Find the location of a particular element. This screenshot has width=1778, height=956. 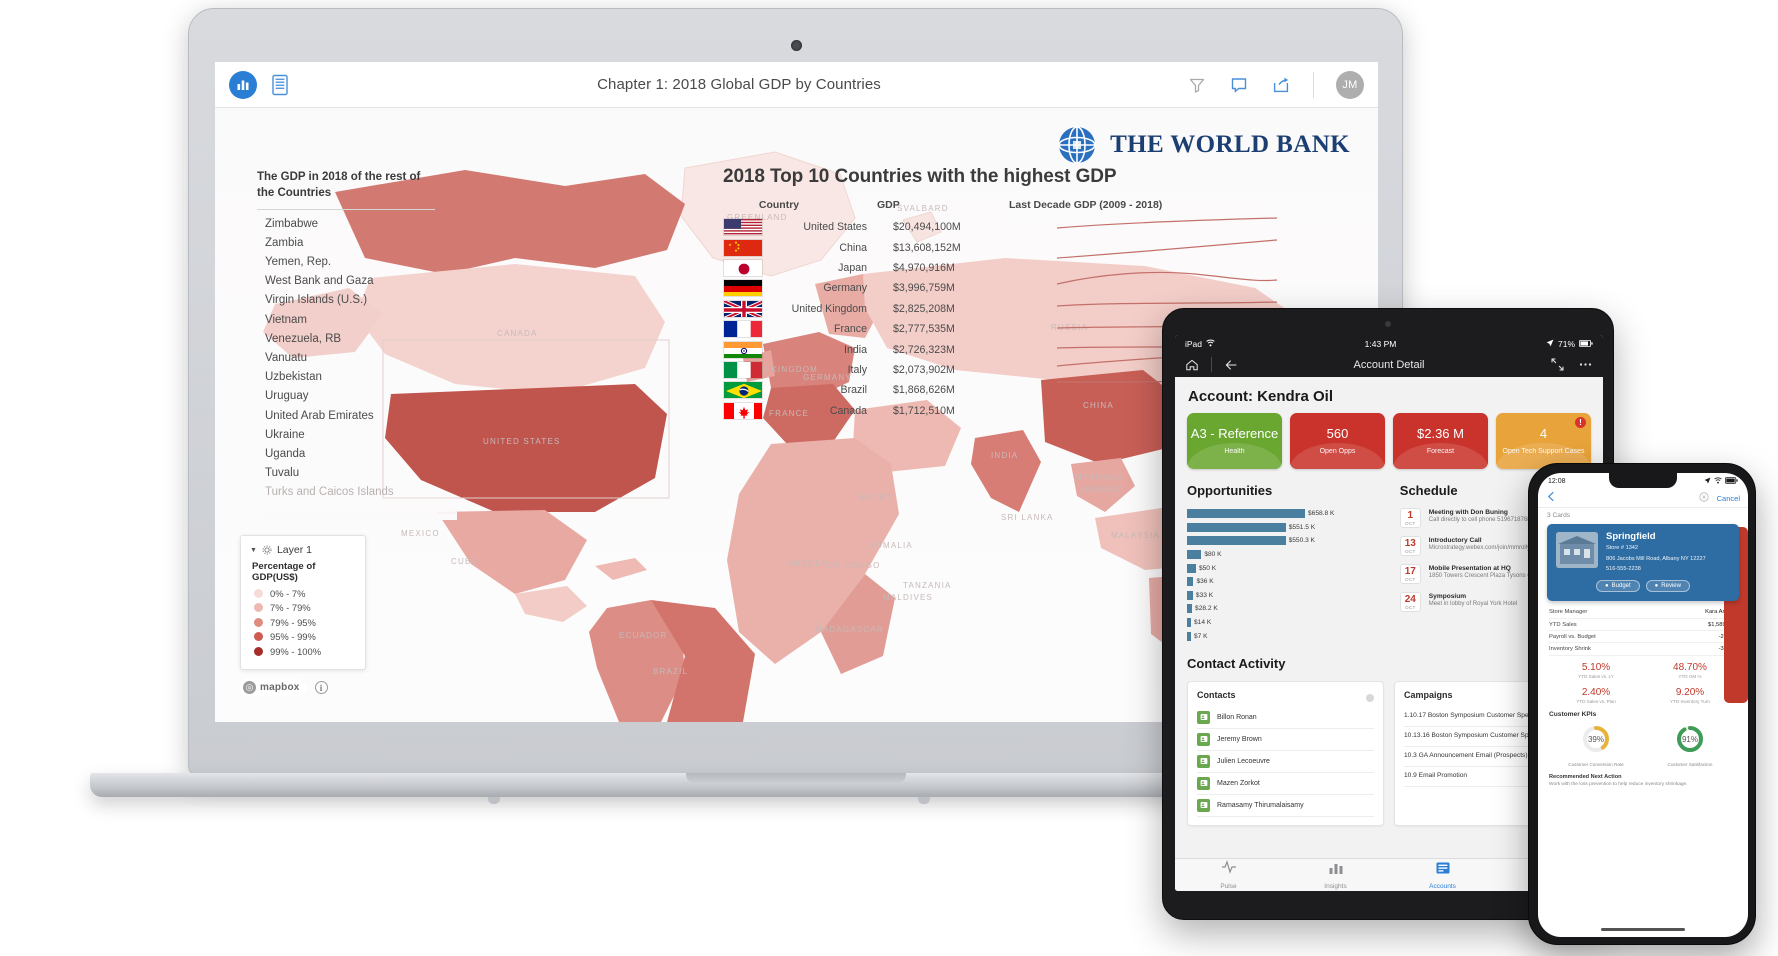

opportunity-bar-row: $50 K is located at coordinates (1287, 568).